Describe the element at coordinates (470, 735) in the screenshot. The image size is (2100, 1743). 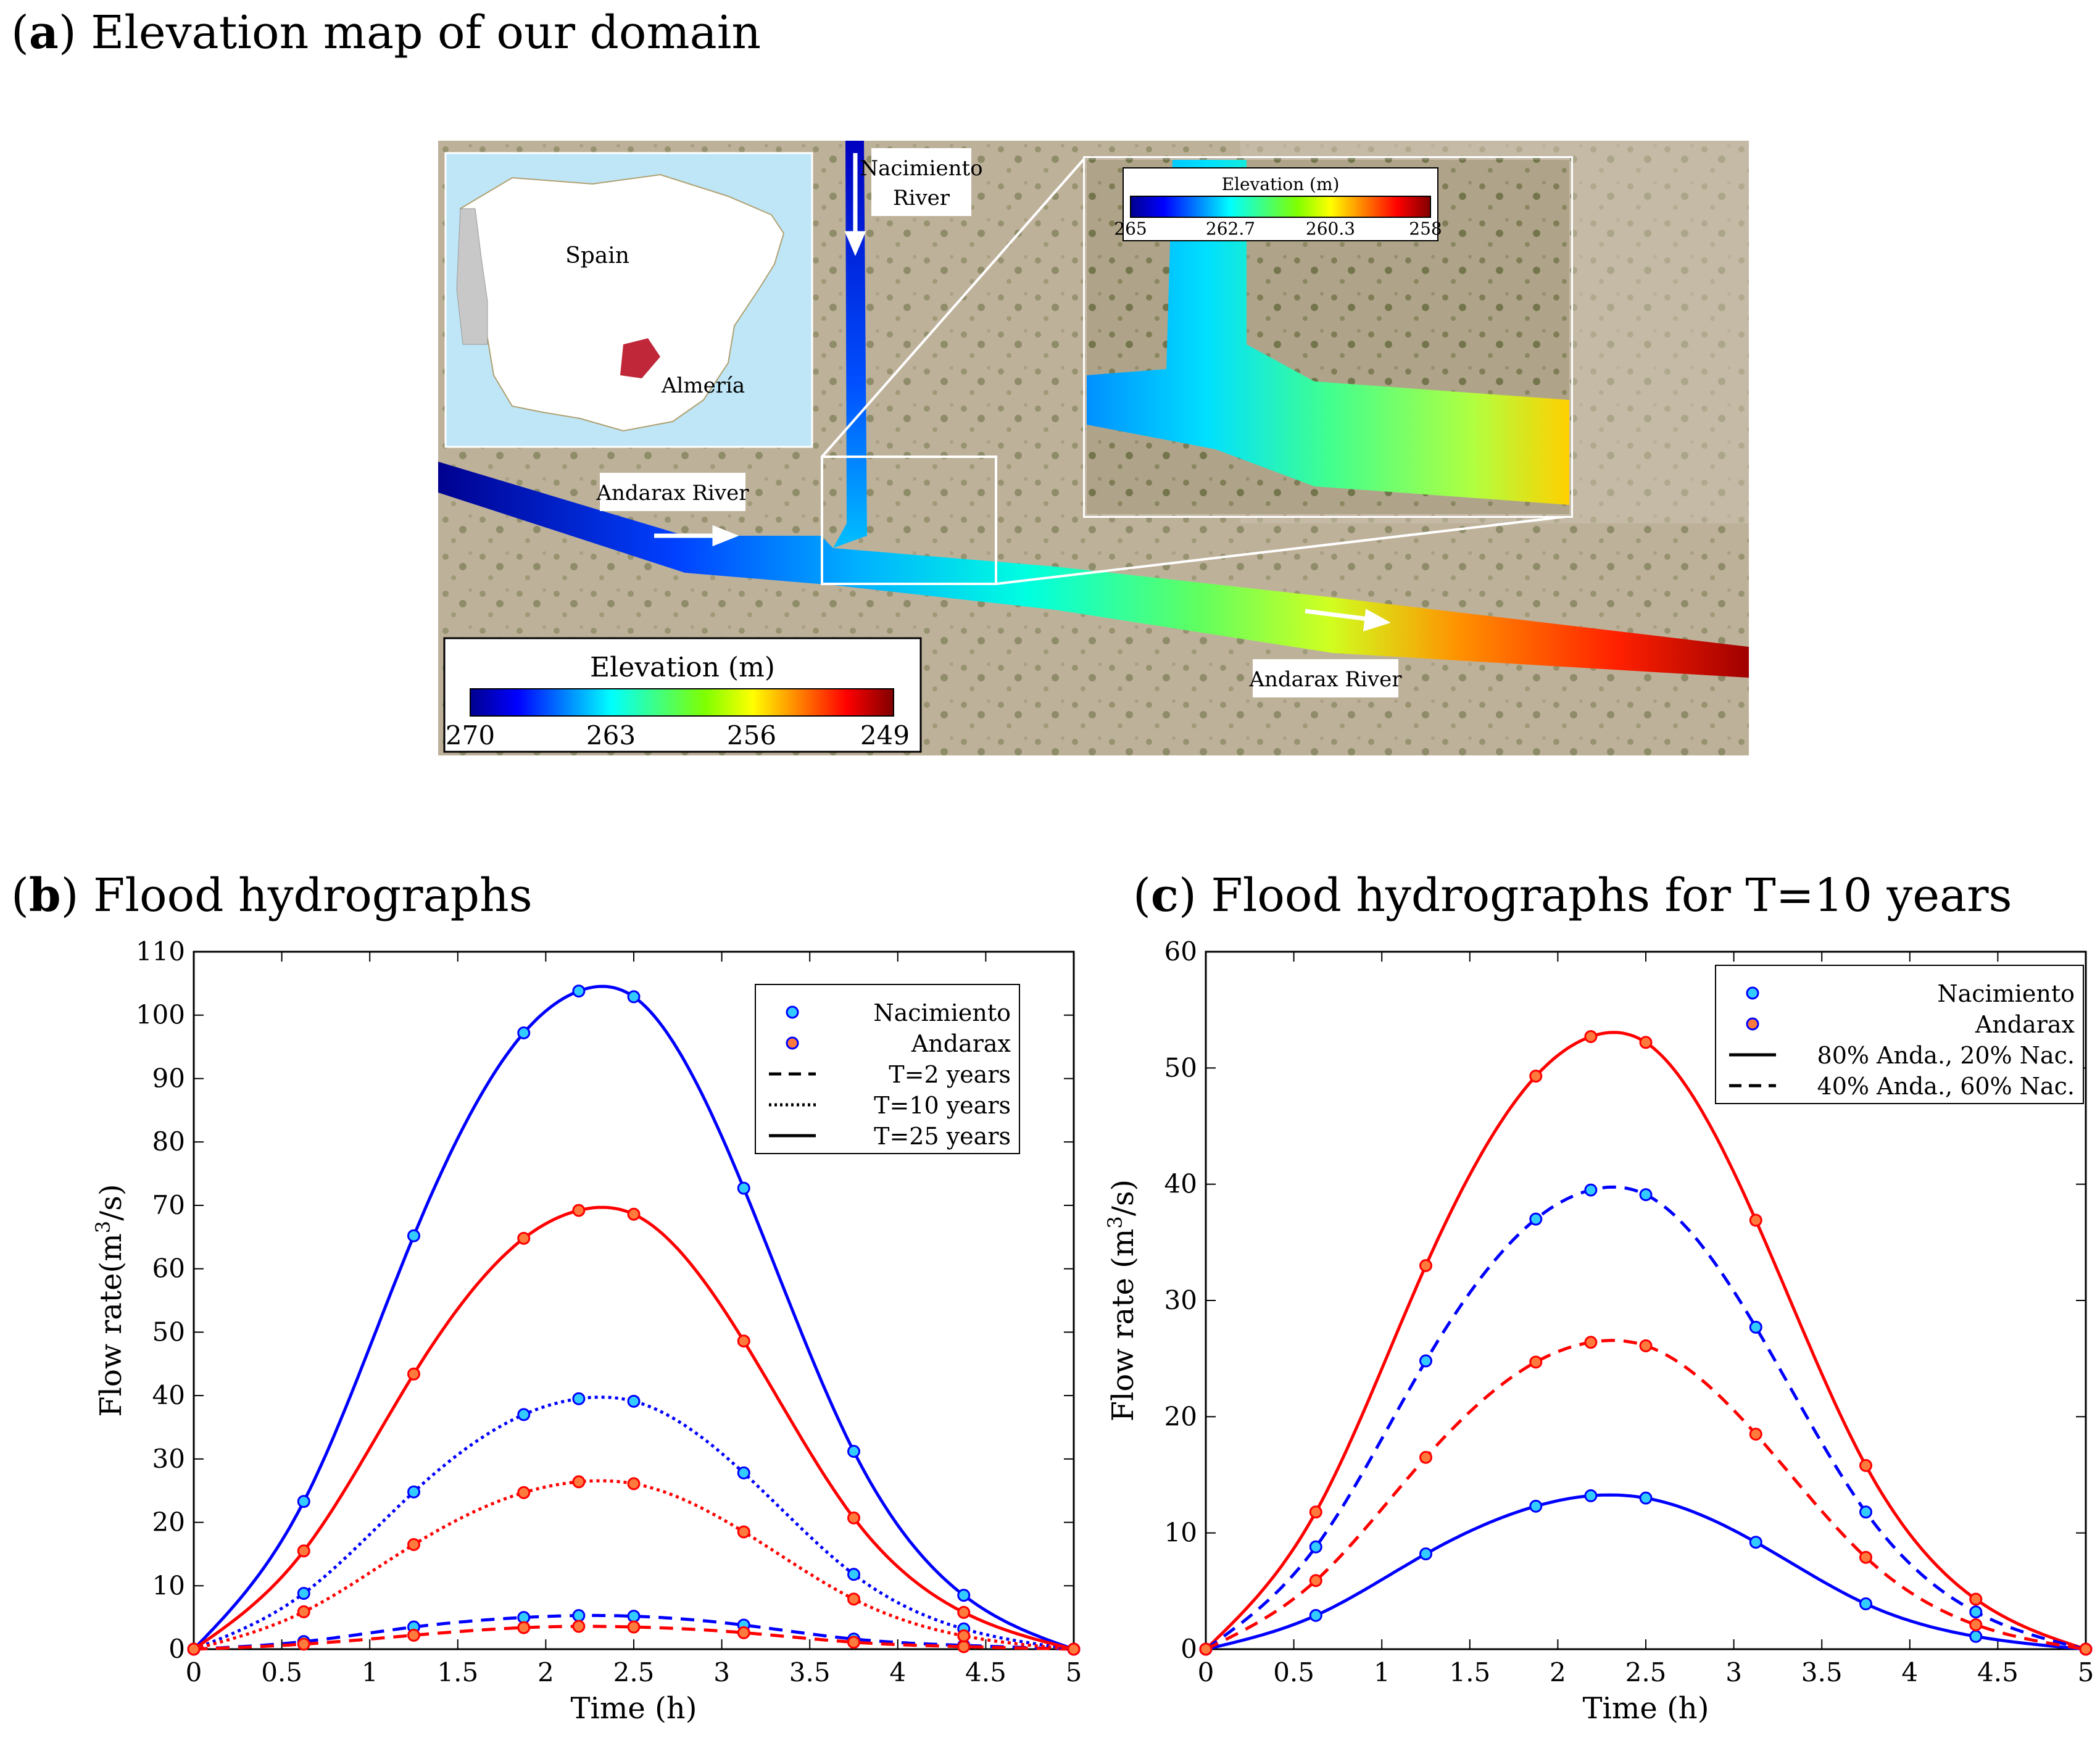
I see `main-colorbar-tick-0: 270` at that location.